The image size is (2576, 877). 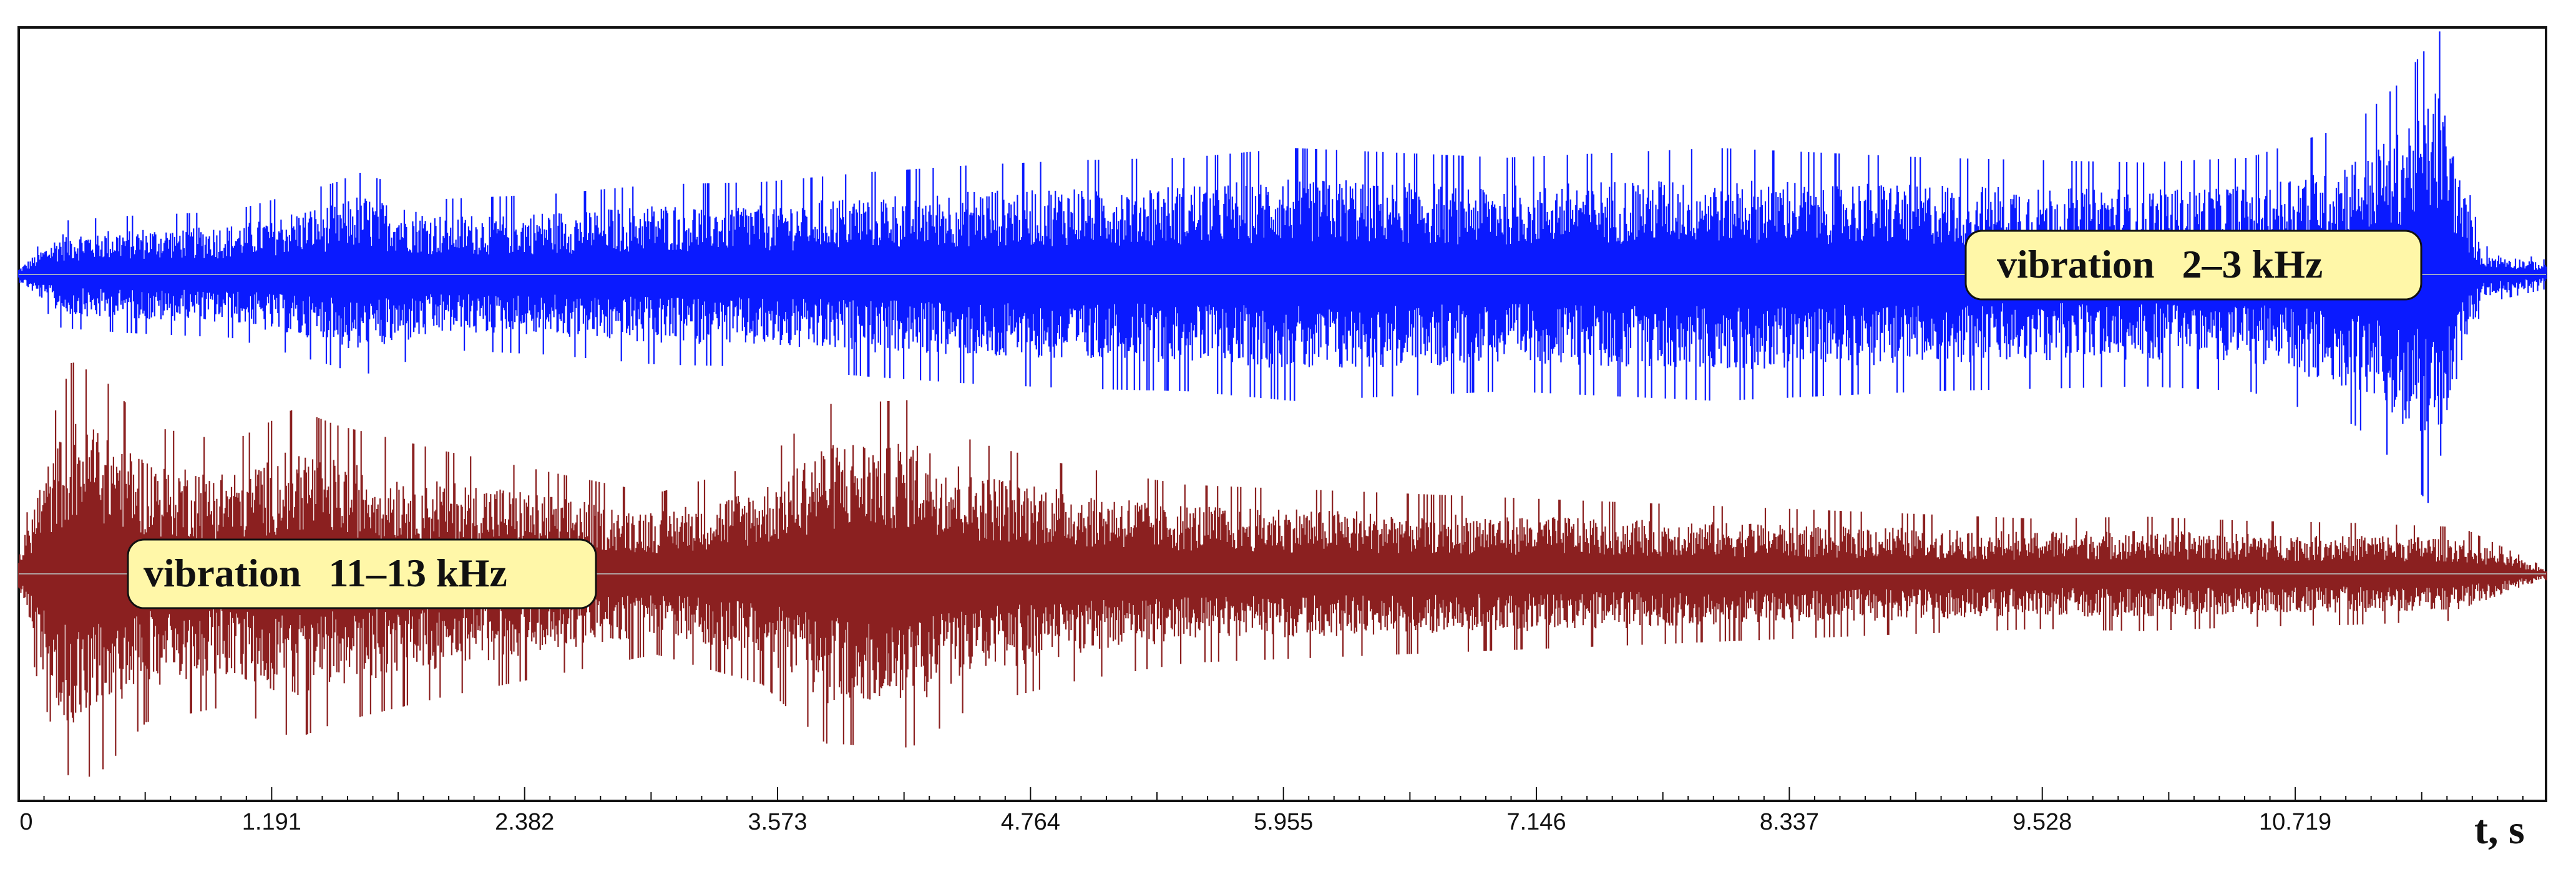 I want to click on series-label-2-3-khz: vibration 2–3 kHz, so click(x=2193, y=265).